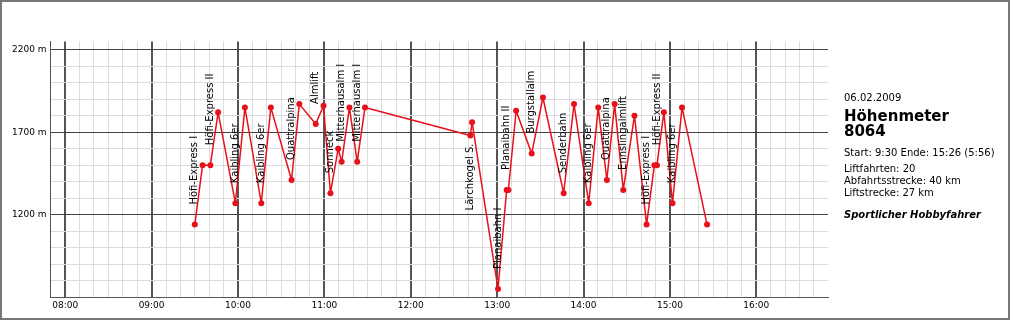 The width and height of the screenshot is (1010, 320). What do you see at coordinates (756, 304) in the screenshot?
I see `x-tick-label: 16:00` at bounding box center [756, 304].